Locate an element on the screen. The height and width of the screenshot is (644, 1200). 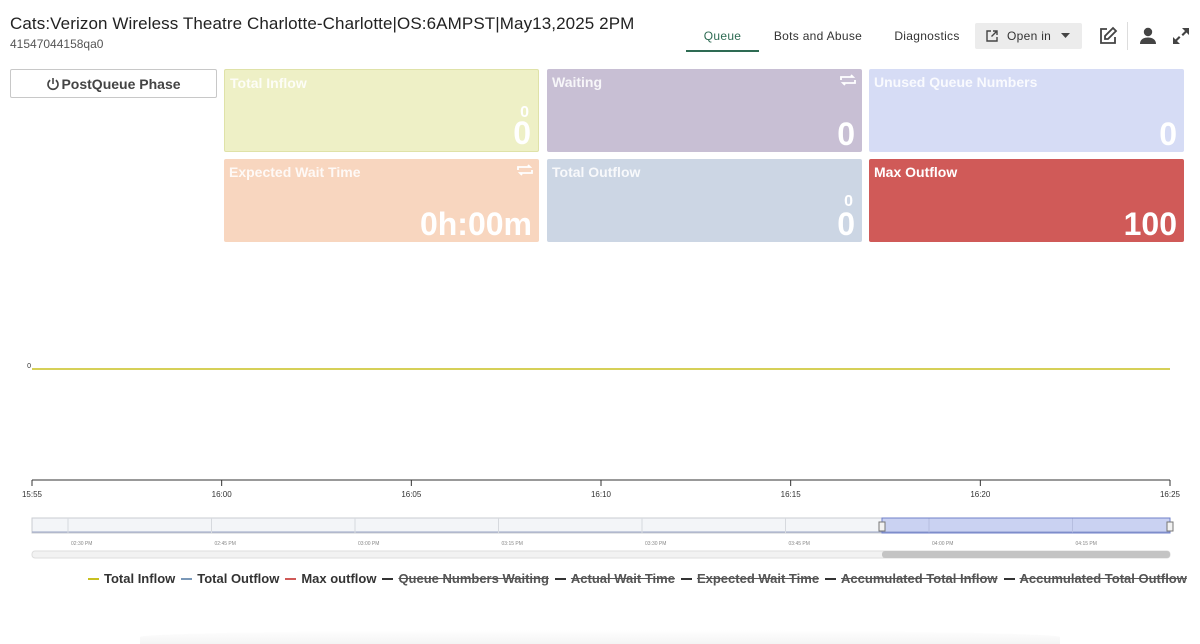
y-tick-label: 0 is located at coordinates (29, 366).